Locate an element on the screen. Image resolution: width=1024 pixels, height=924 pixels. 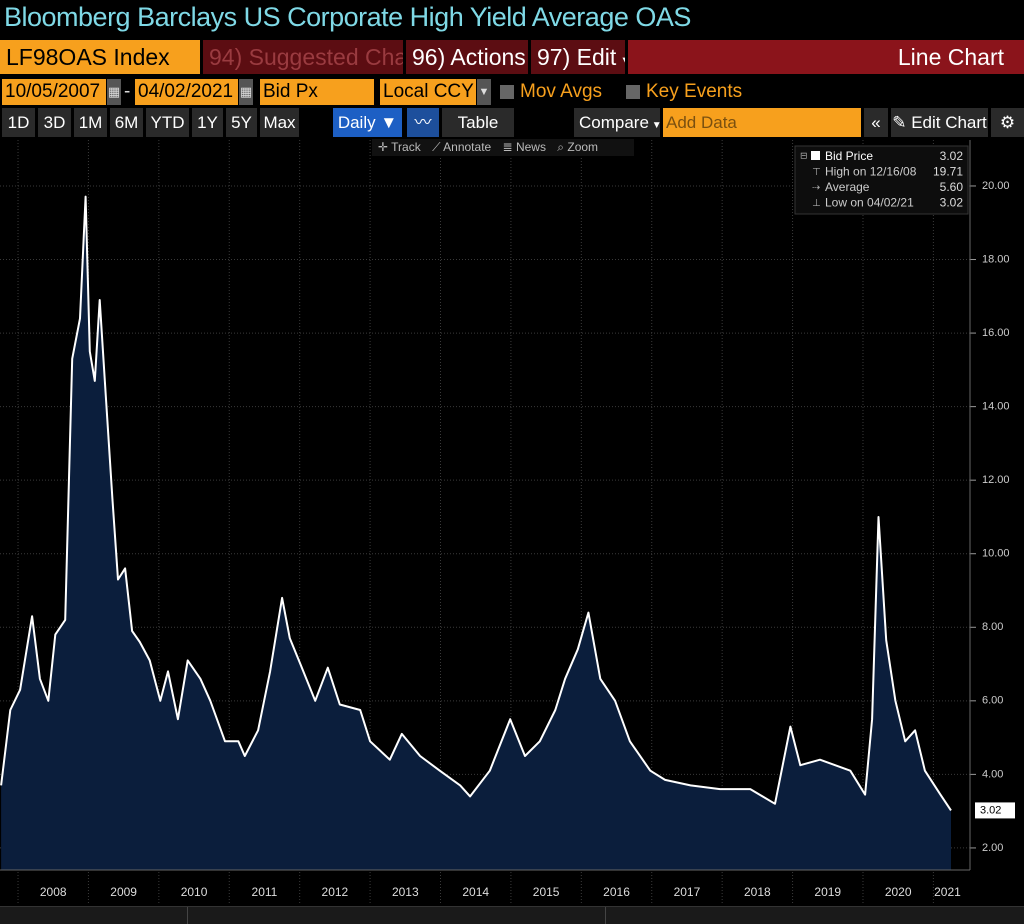
currency-select: Local CCY is located at coordinates (428, 92).